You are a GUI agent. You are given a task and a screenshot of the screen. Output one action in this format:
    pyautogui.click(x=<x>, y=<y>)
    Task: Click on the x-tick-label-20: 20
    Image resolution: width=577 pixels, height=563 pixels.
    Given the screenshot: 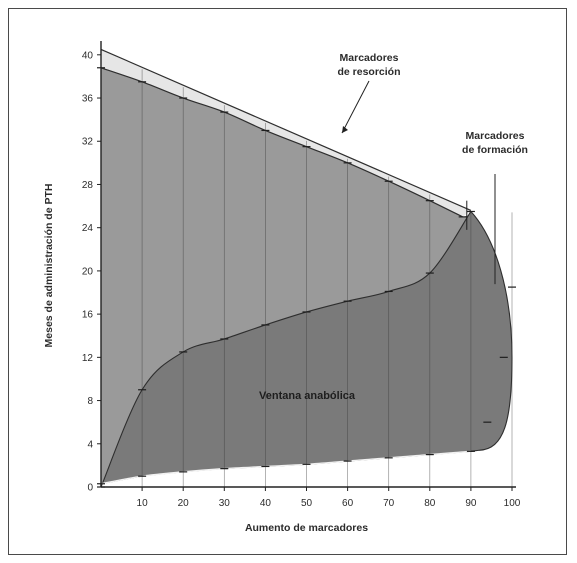 What is the action you would take?
    pyautogui.click(x=184, y=503)
    